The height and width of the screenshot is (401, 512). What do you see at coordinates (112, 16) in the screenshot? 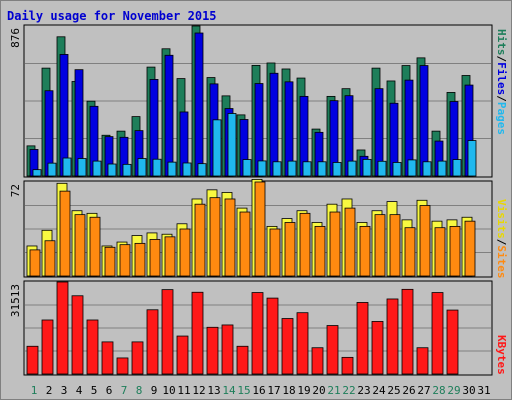
I see `chart-title: Daily usage for November 2015` at bounding box center [112, 16].